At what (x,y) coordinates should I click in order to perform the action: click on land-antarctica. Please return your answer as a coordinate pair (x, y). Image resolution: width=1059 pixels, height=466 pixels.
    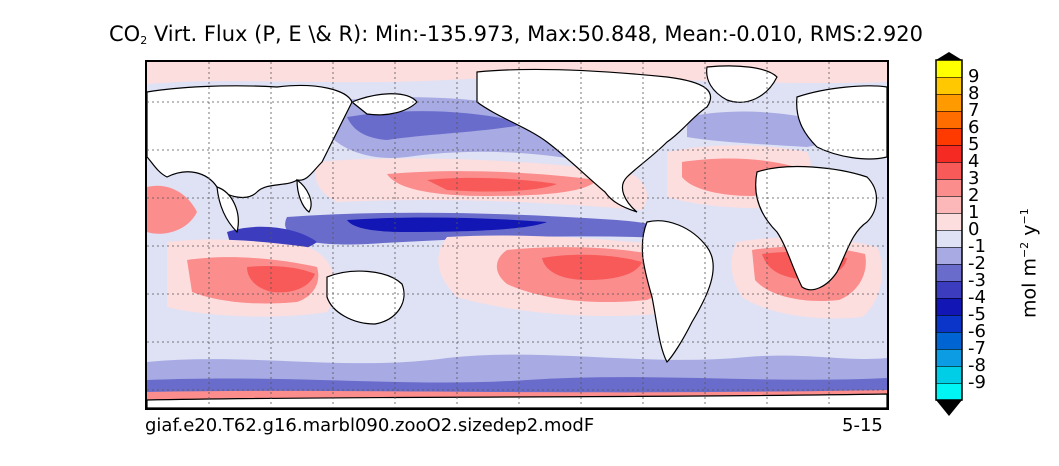
    Looking at the image, I should click on (517, 400).